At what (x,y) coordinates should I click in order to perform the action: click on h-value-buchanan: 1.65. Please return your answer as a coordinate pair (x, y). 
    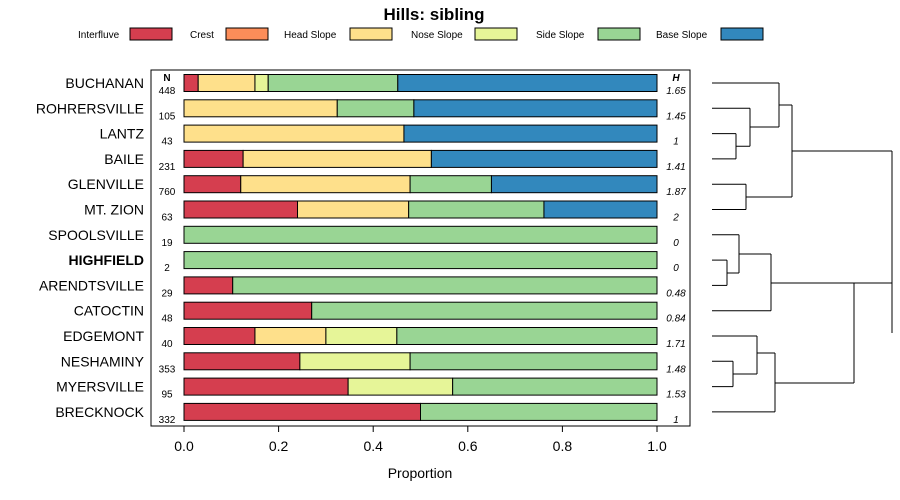
    Looking at the image, I should click on (676, 91).